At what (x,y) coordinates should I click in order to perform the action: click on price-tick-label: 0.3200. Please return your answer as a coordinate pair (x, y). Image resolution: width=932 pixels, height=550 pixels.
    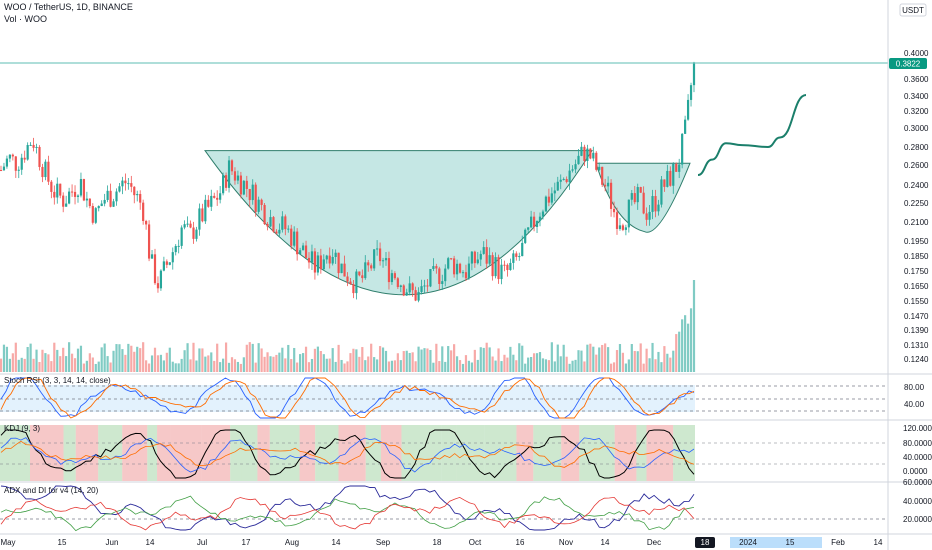
    Looking at the image, I should click on (916, 111).